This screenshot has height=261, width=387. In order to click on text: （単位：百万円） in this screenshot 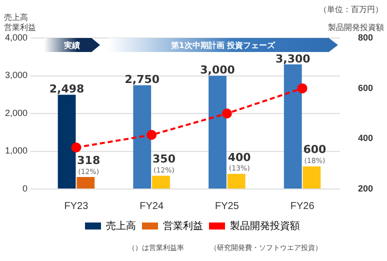, I will do `click(351, 9)`.